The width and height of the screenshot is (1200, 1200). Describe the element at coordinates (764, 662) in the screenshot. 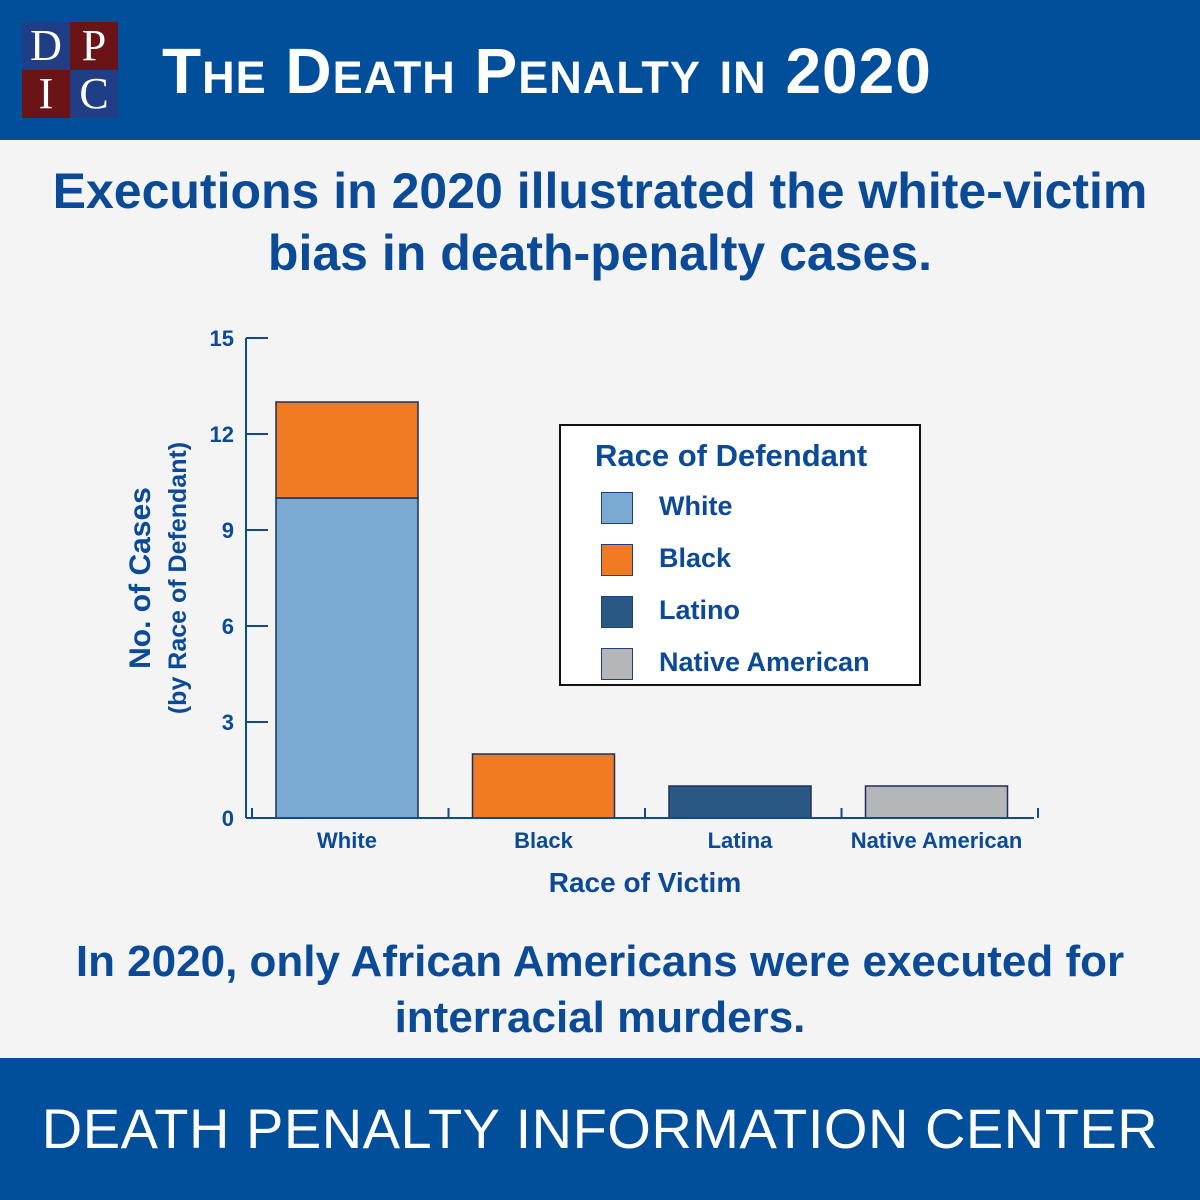

I see `legend-label-native-american: Native American` at that location.